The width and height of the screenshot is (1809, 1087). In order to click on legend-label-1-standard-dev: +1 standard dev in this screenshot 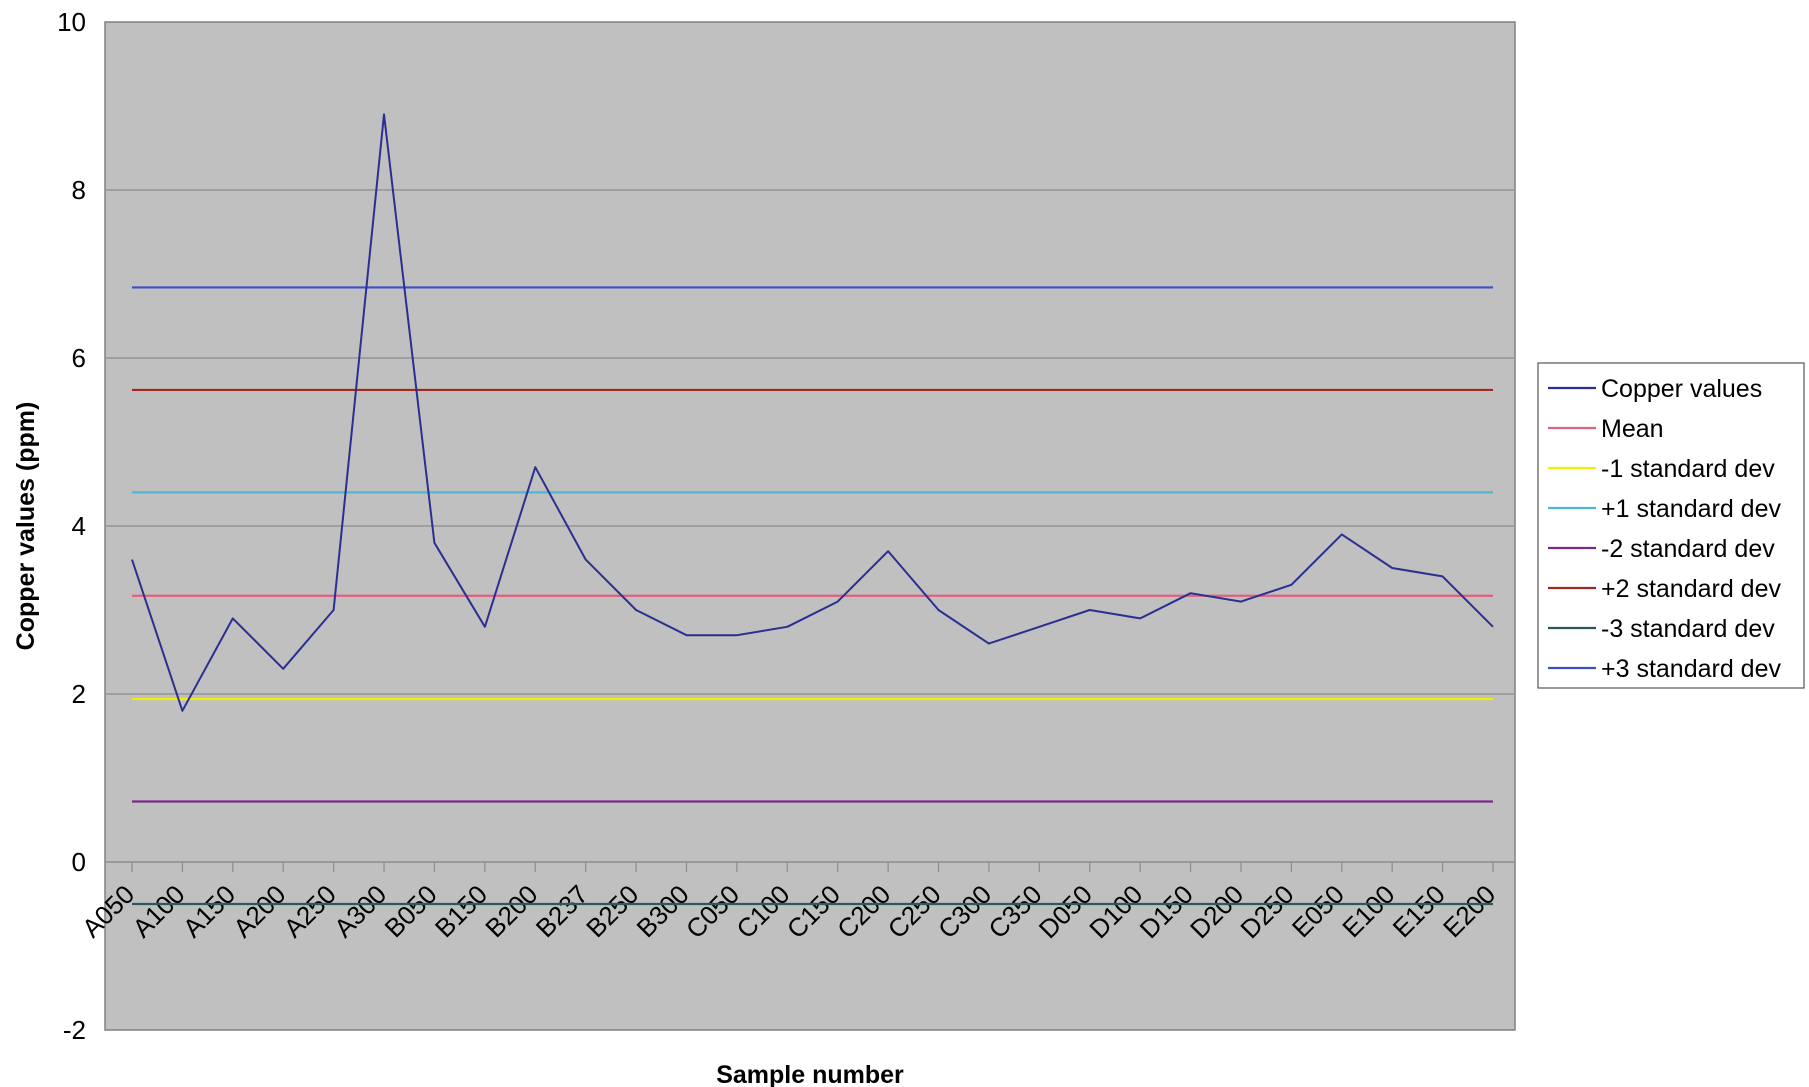, I will do `click(1691, 509)`.